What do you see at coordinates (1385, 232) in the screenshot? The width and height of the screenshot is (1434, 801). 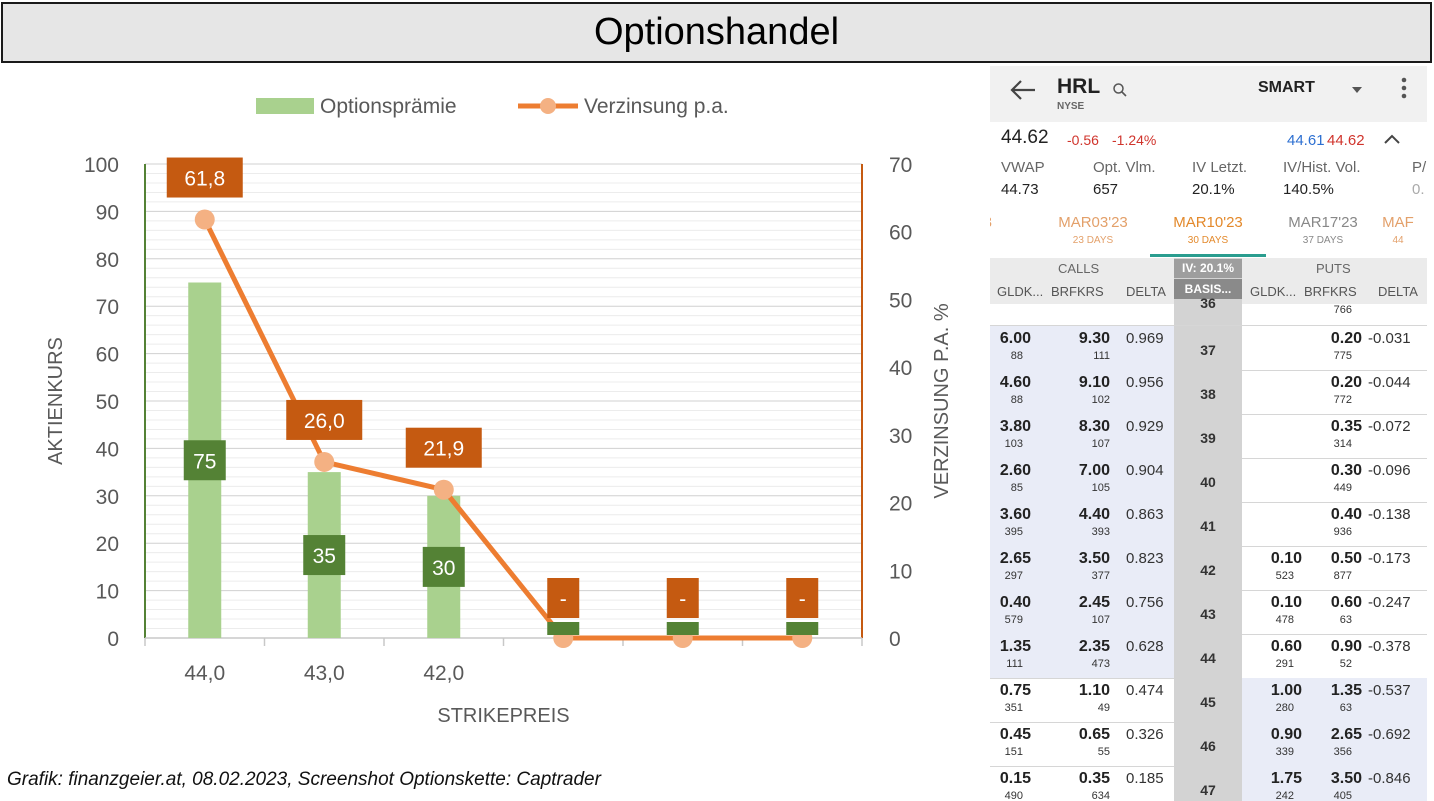 I see `tab-expiry: MAF 44` at bounding box center [1385, 232].